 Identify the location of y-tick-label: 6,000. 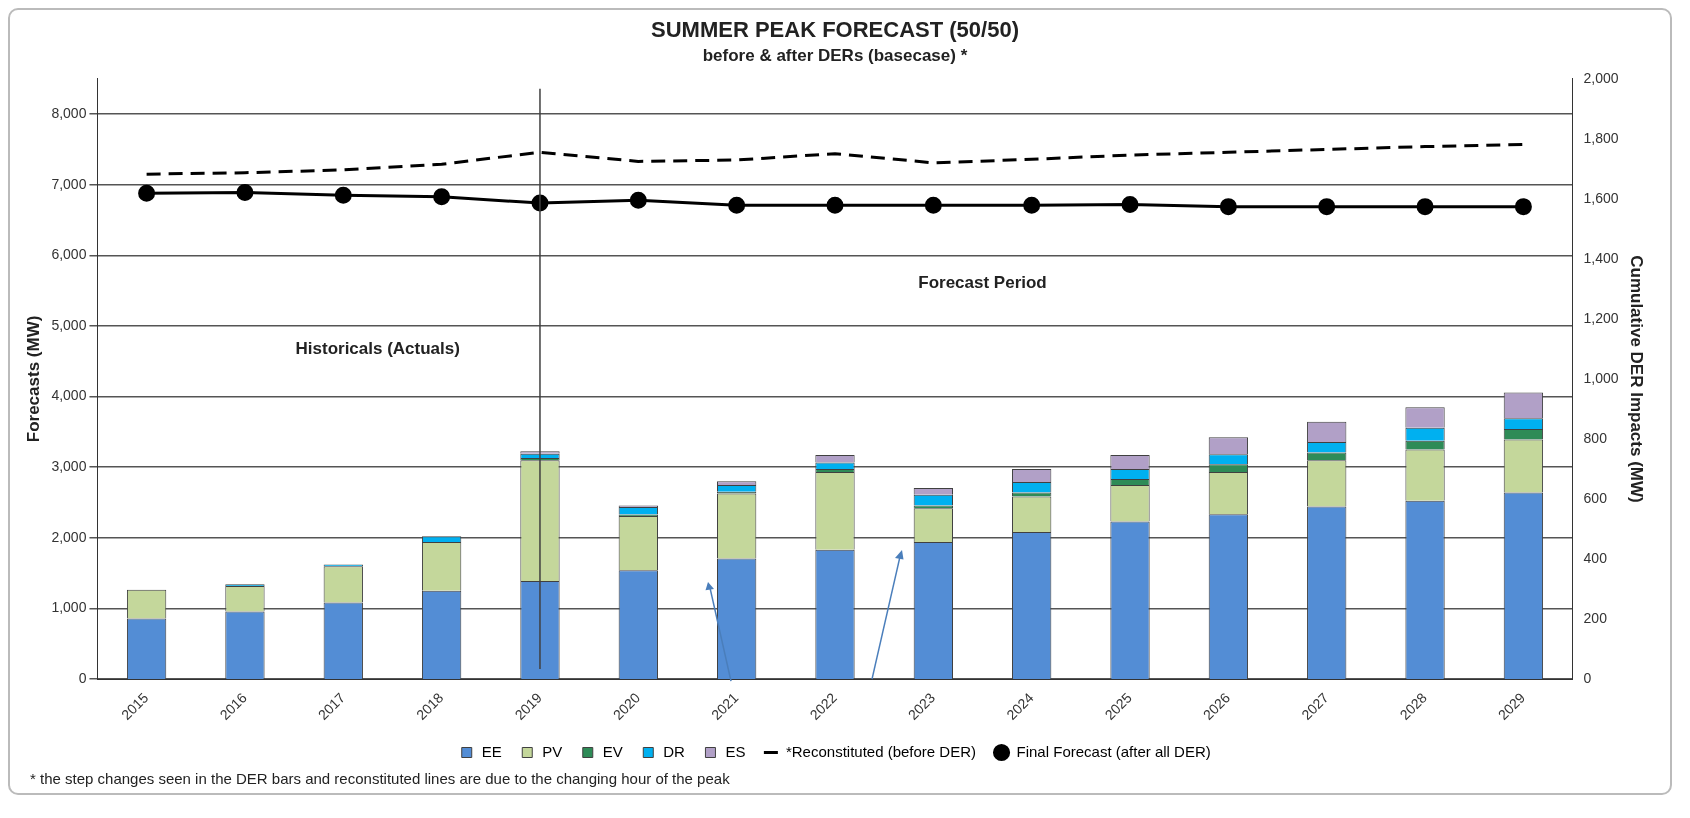
(69, 254).